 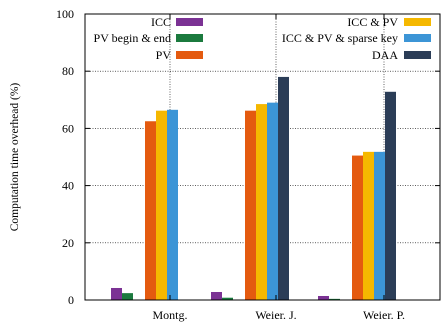 I want to click on y-tick-label: 80, so click(x=68, y=71).